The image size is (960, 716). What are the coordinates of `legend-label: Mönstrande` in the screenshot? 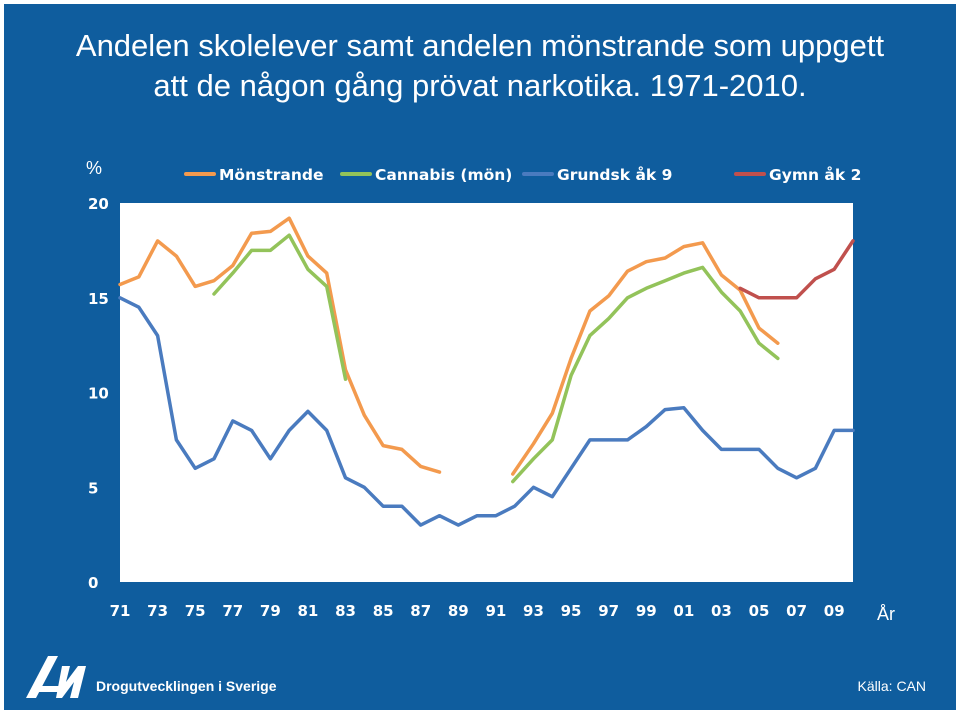 It's located at (271, 175).